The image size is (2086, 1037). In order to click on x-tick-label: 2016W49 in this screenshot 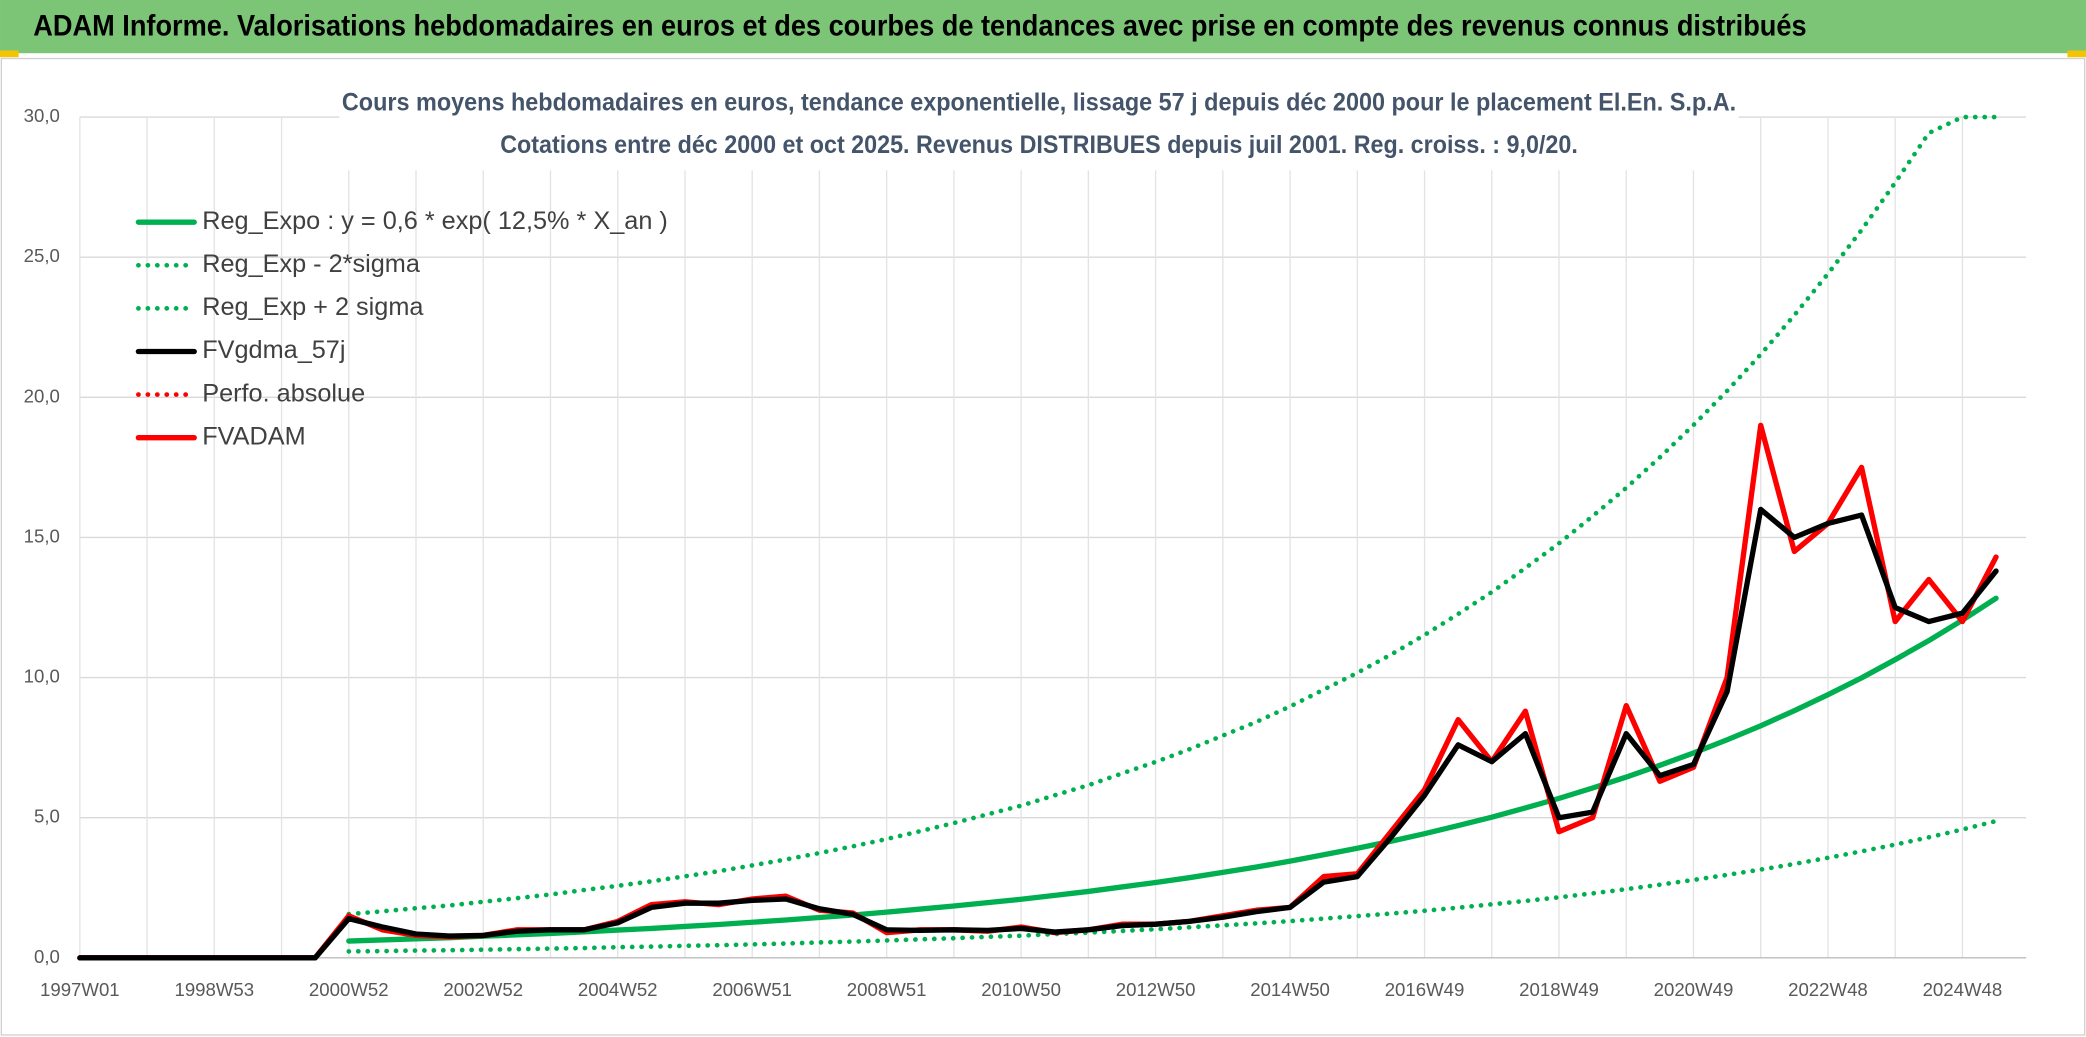, I will do `click(1425, 989)`.